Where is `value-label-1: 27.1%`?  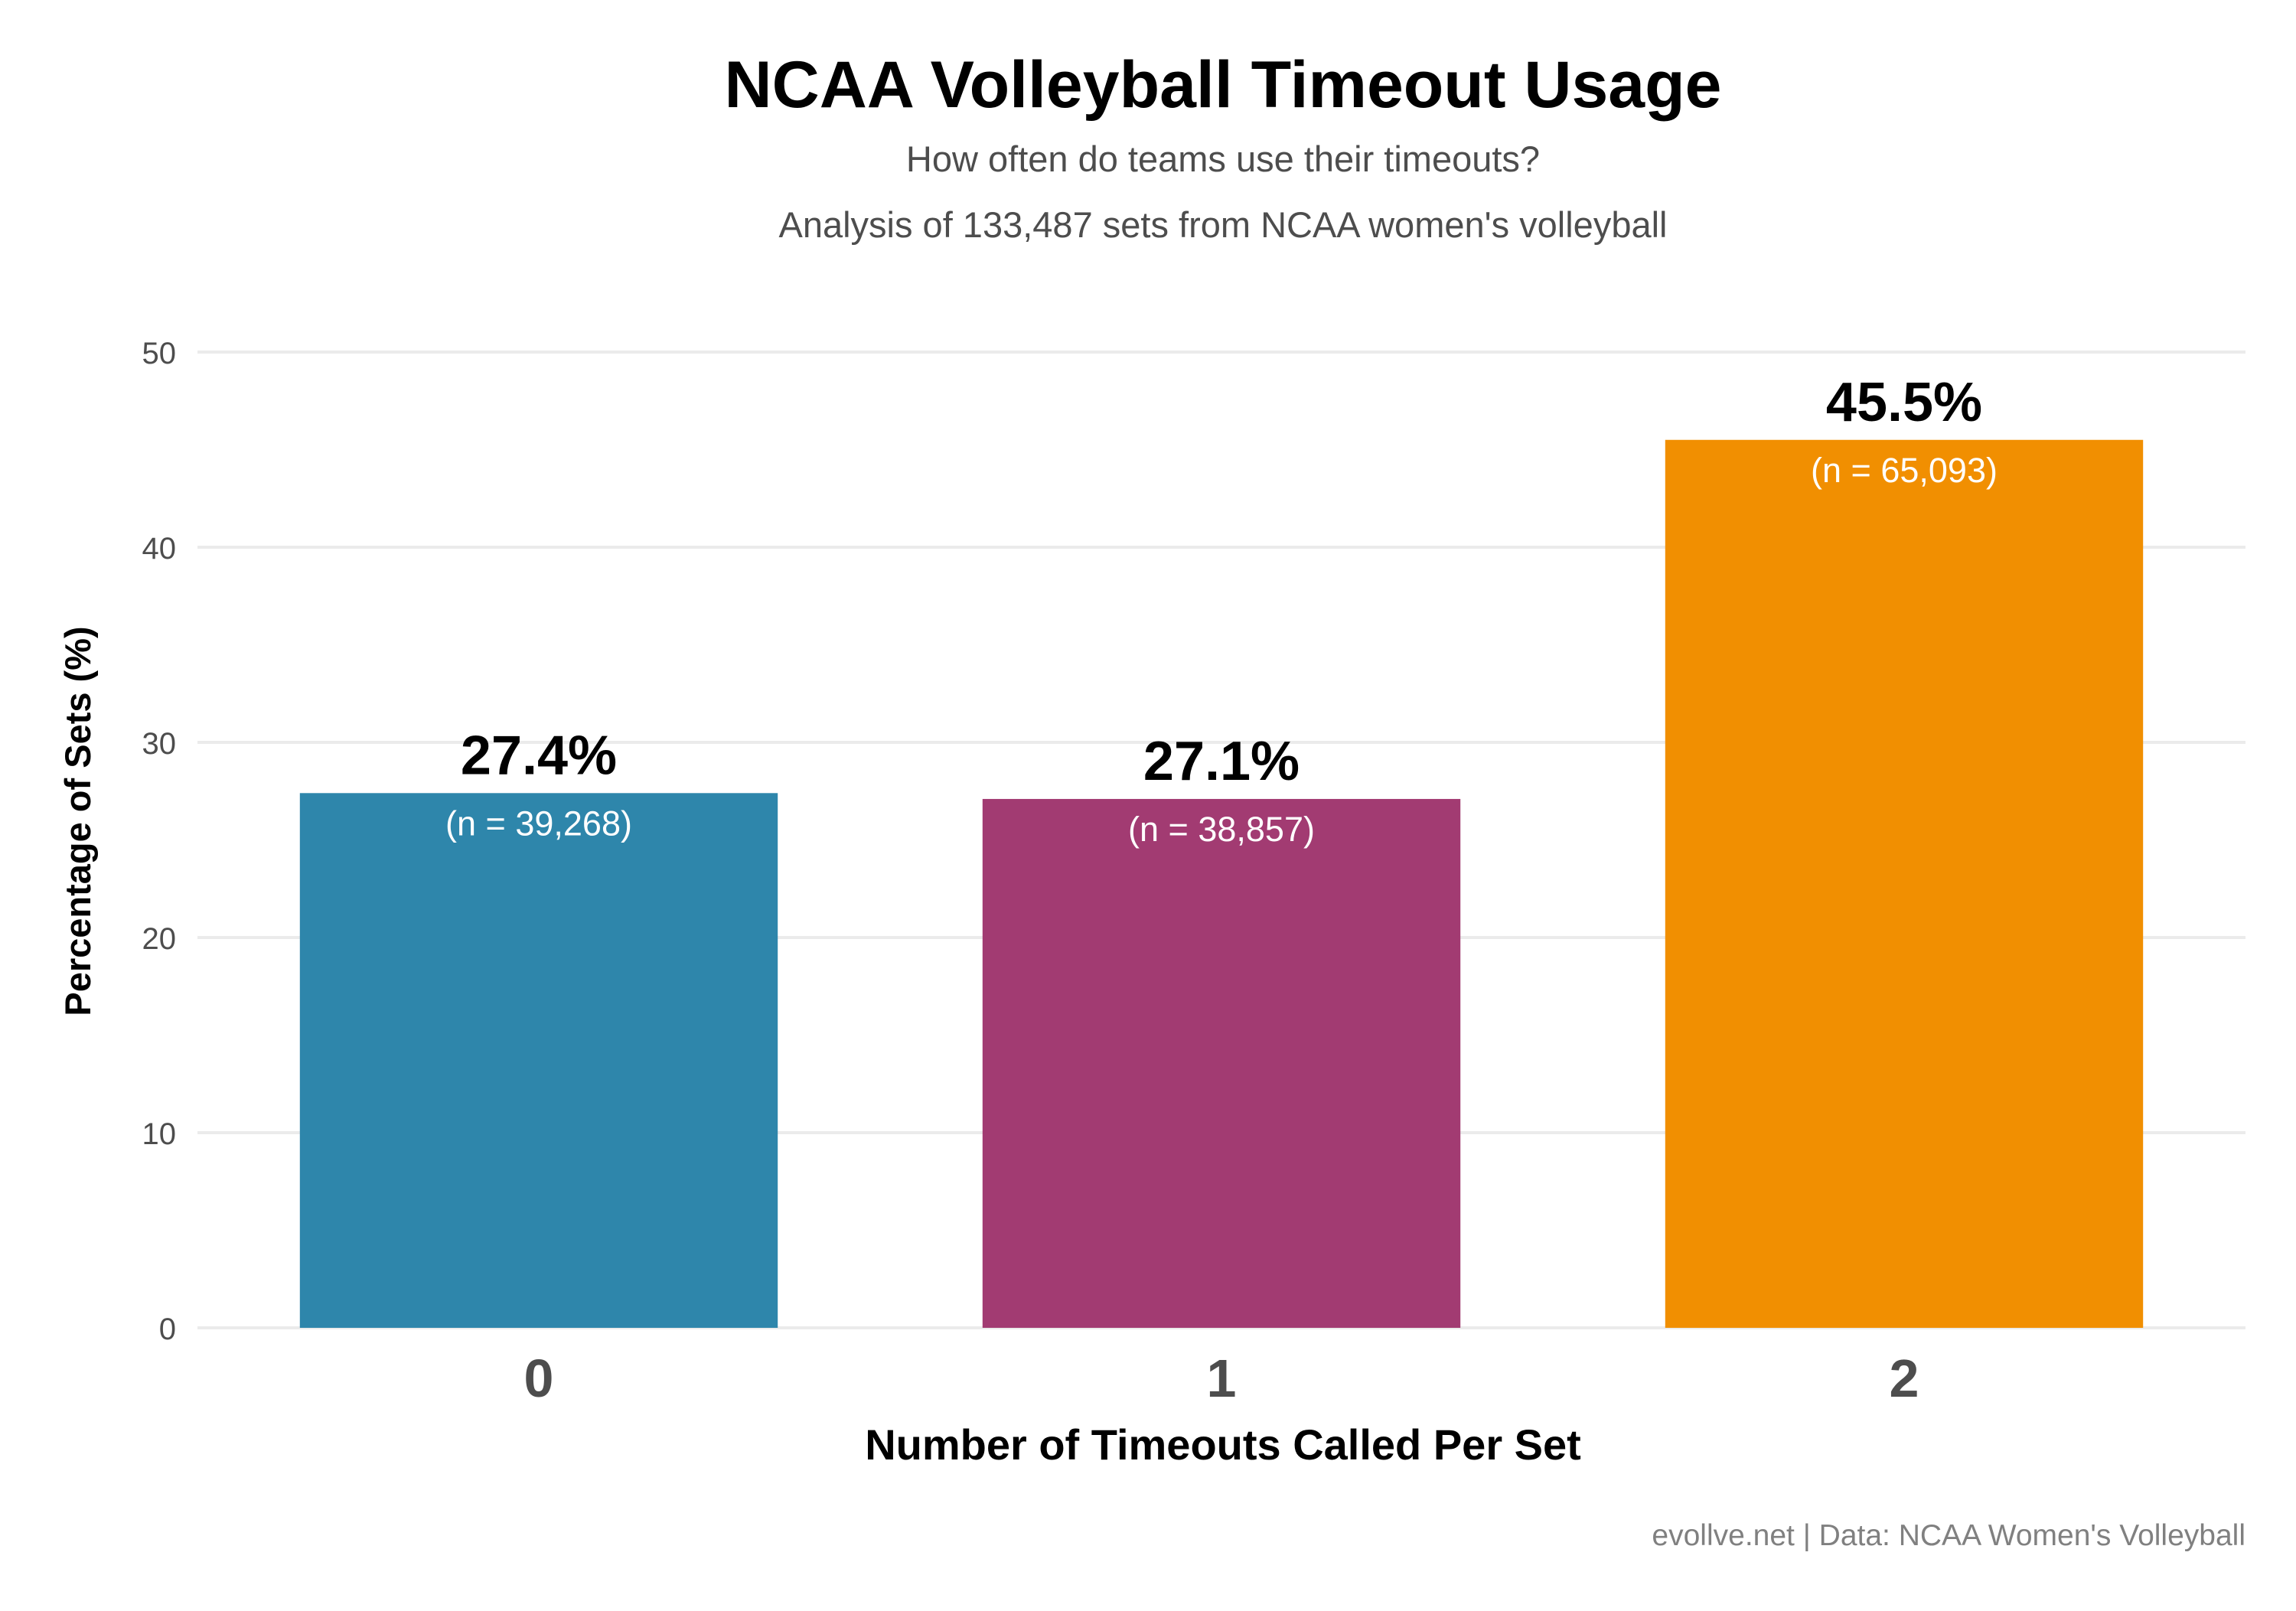
value-label-1: 27.1% is located at coordinates (1221, 761).